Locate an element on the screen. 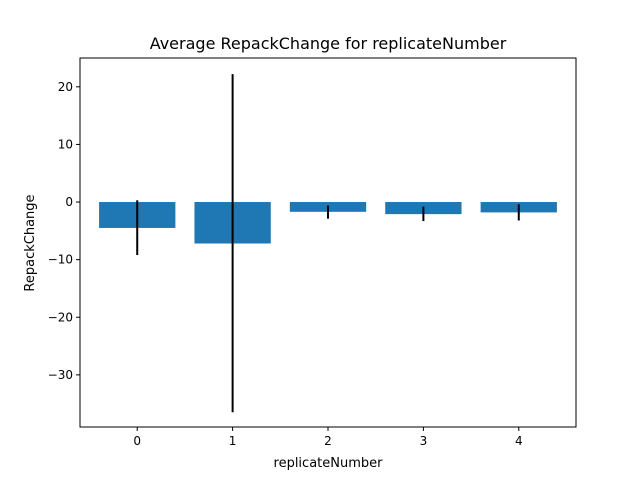  x-tick-label: 1 is located at coordinates (233, 441).